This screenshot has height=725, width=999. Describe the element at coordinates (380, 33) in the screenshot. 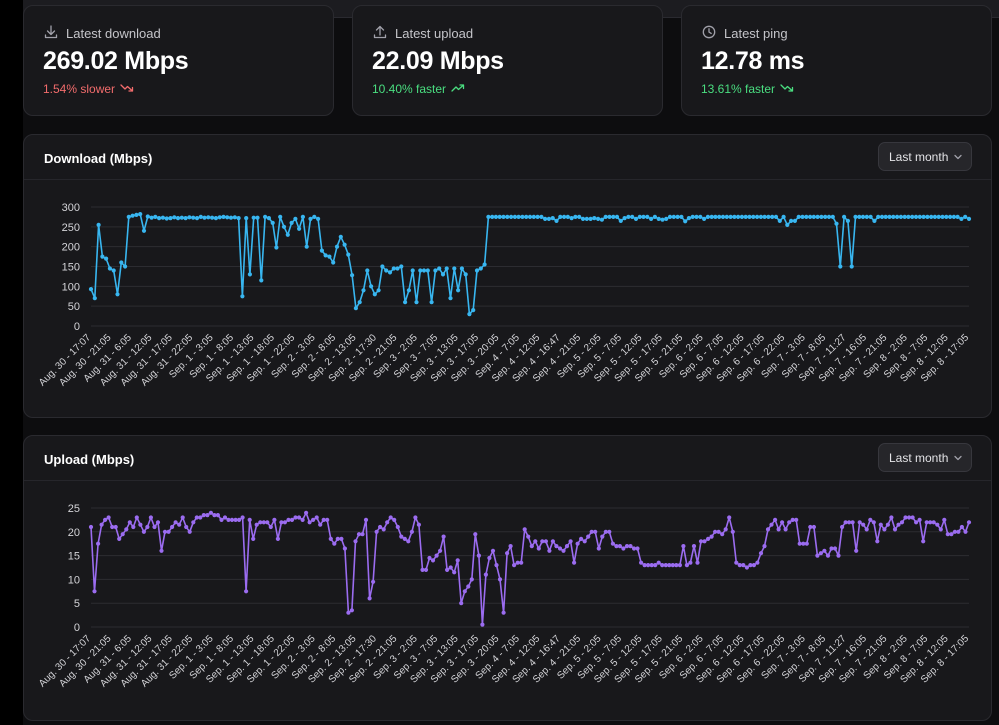

I see `upload-icon` at that location.